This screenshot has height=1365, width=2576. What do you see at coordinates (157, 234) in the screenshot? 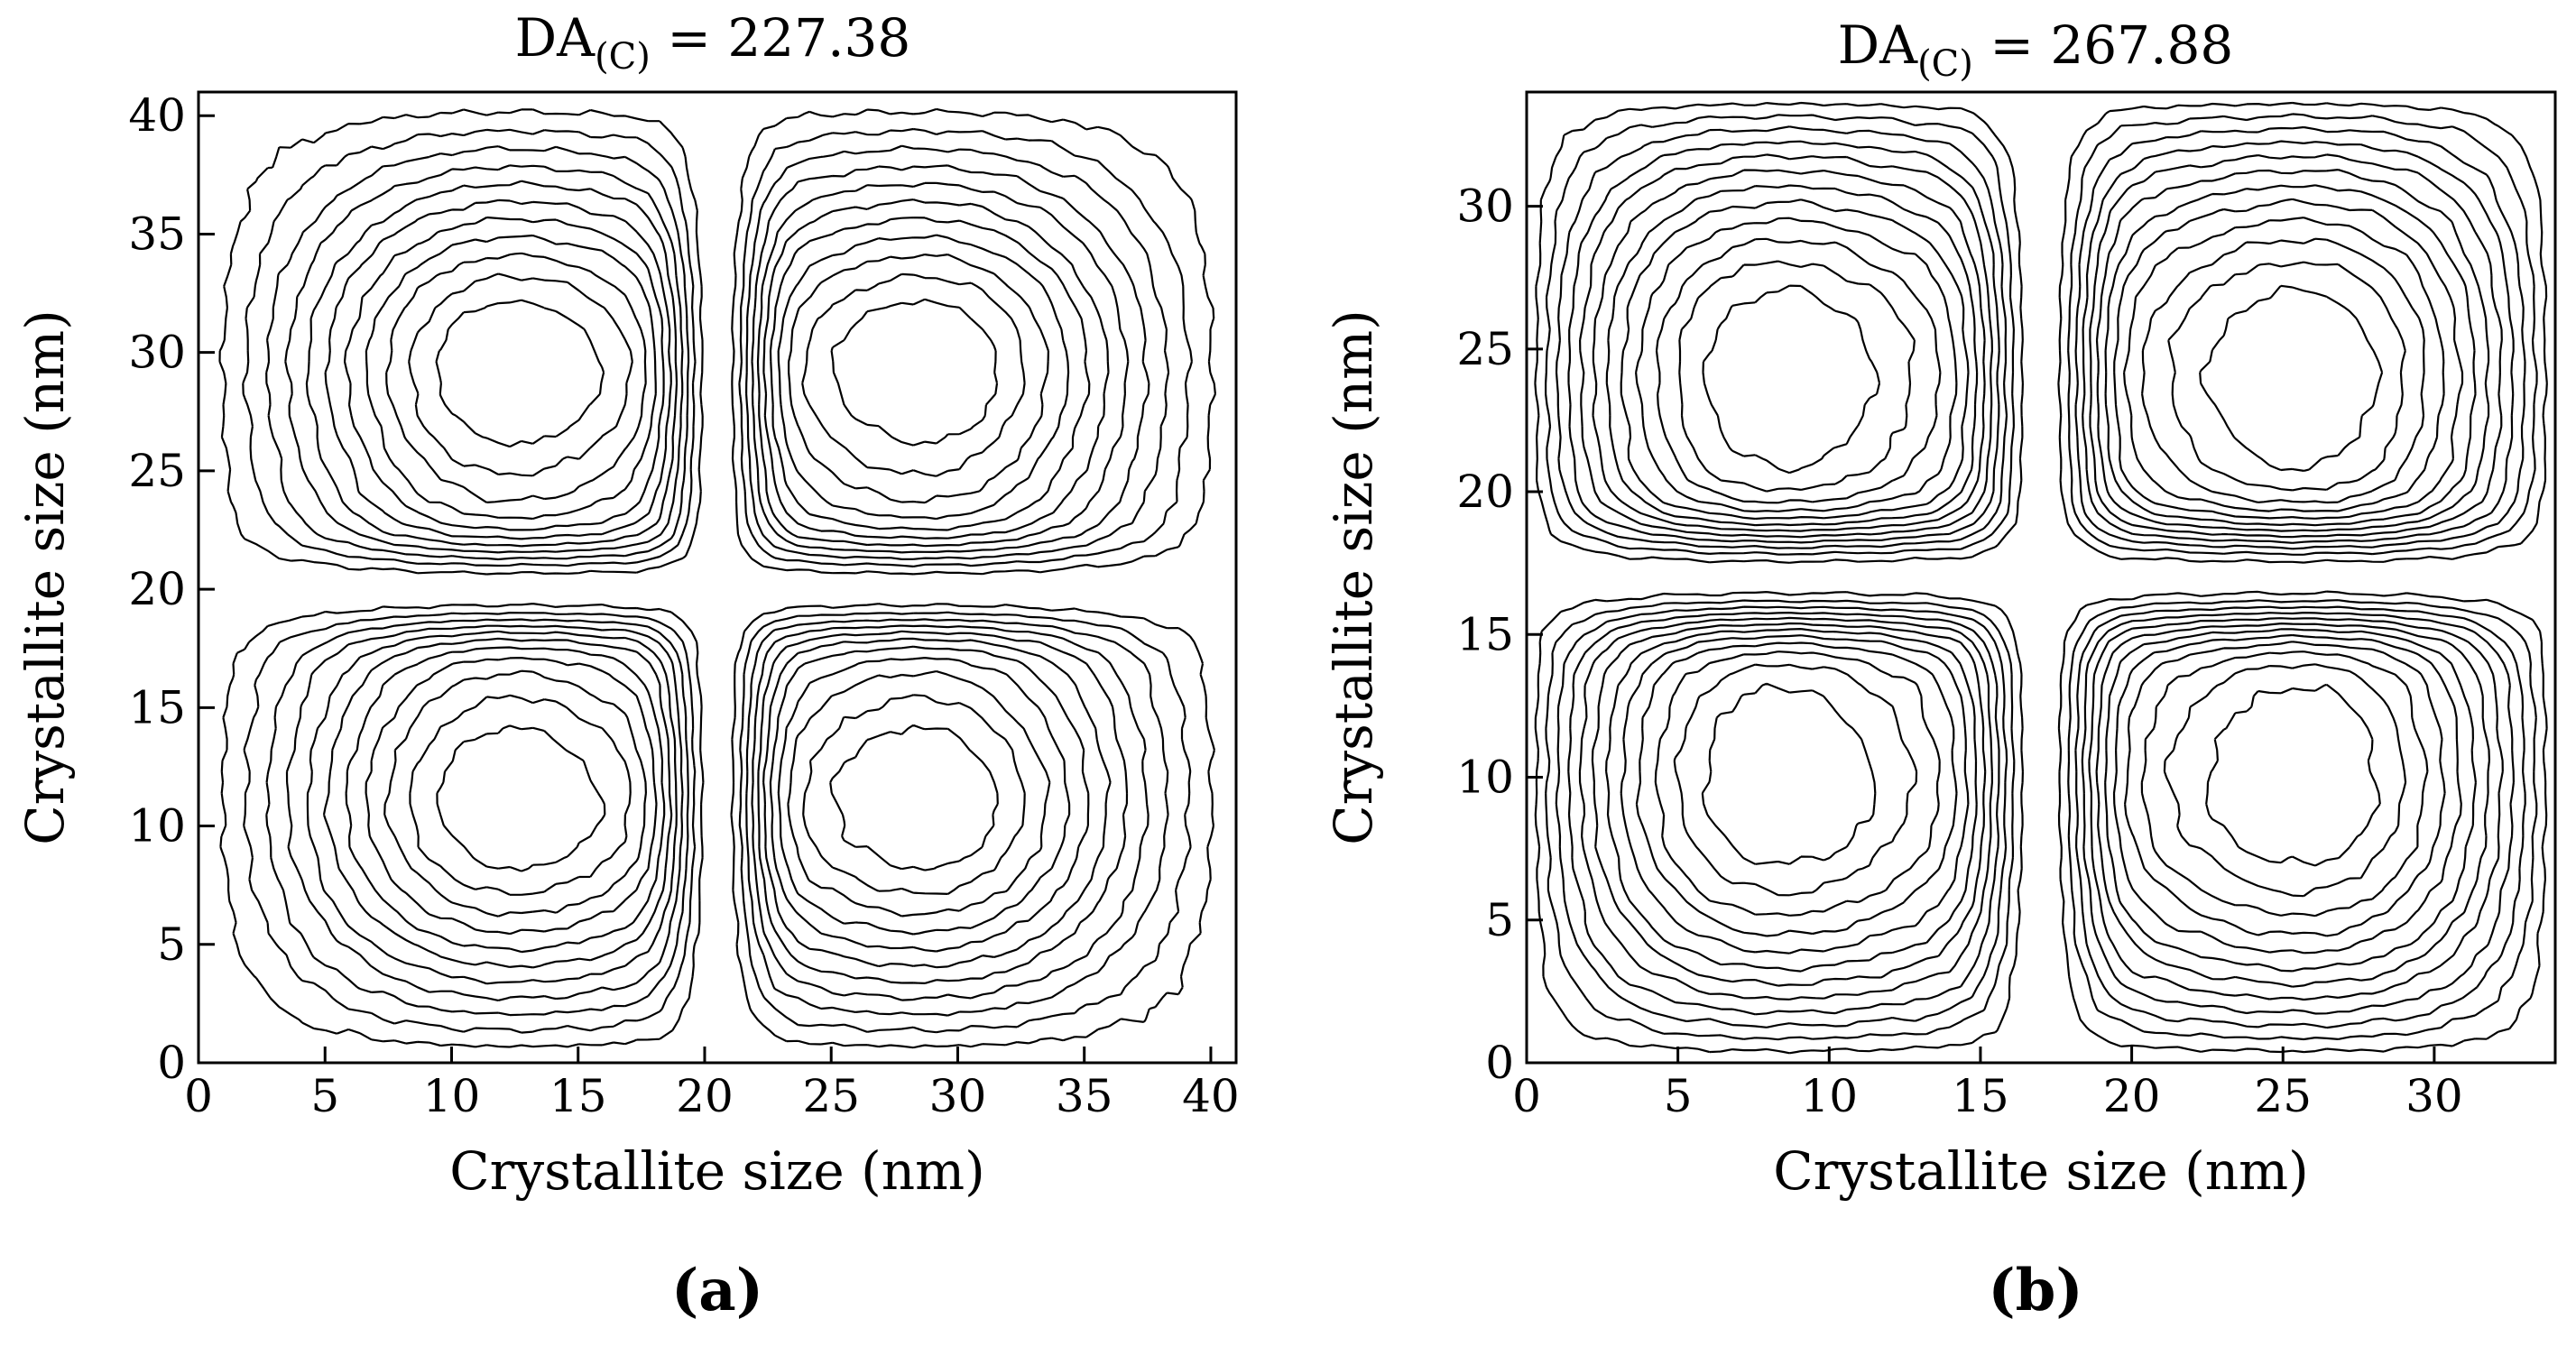
I see `y-tick-label: 35` at bounding box center [157, 234].